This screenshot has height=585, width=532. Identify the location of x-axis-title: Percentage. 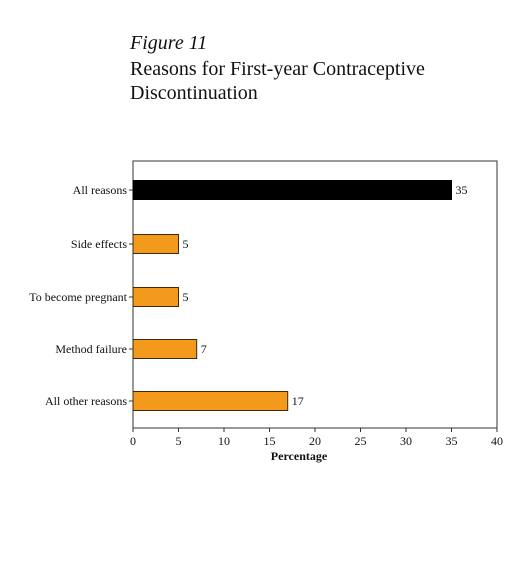
(299, 456).